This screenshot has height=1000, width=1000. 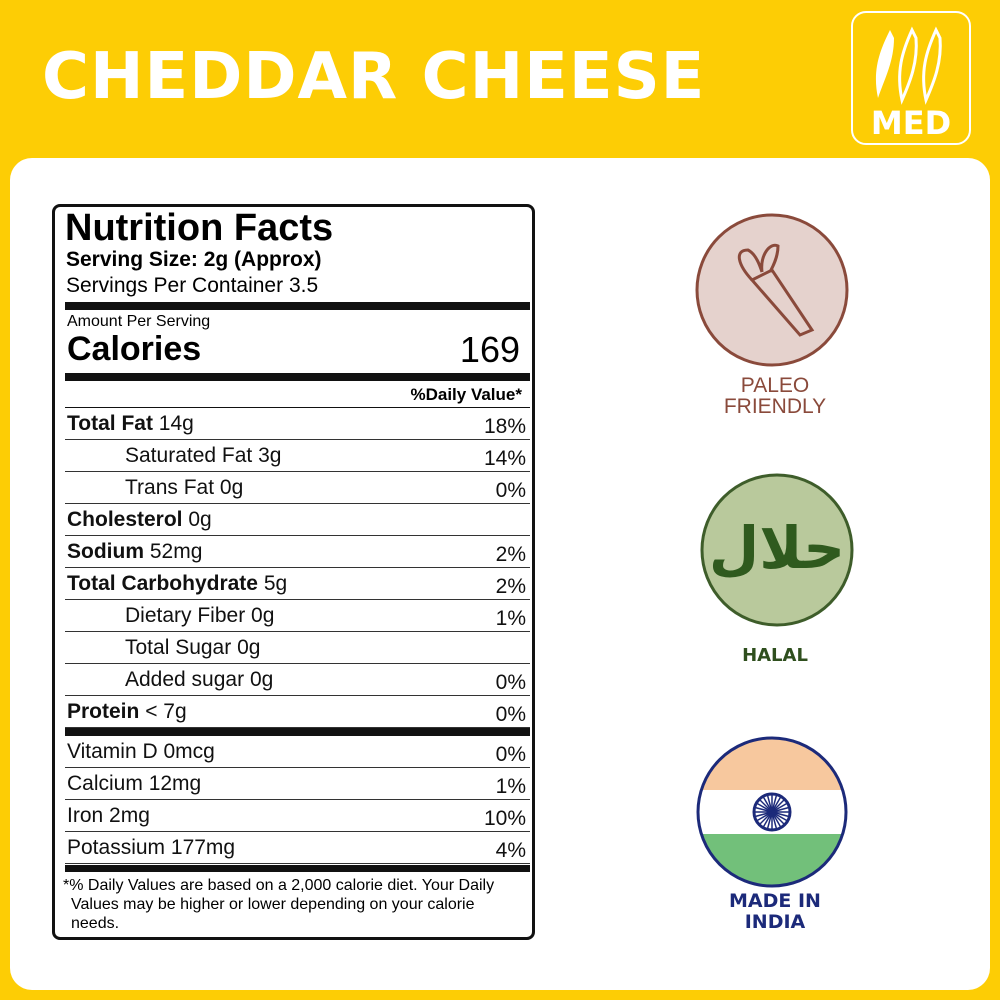 What do you see at coordinates (297, 752) in the screenshot?
I see `nutrient-row: Vitamin D 0mcg 0%` at bounding box center [297, 752].